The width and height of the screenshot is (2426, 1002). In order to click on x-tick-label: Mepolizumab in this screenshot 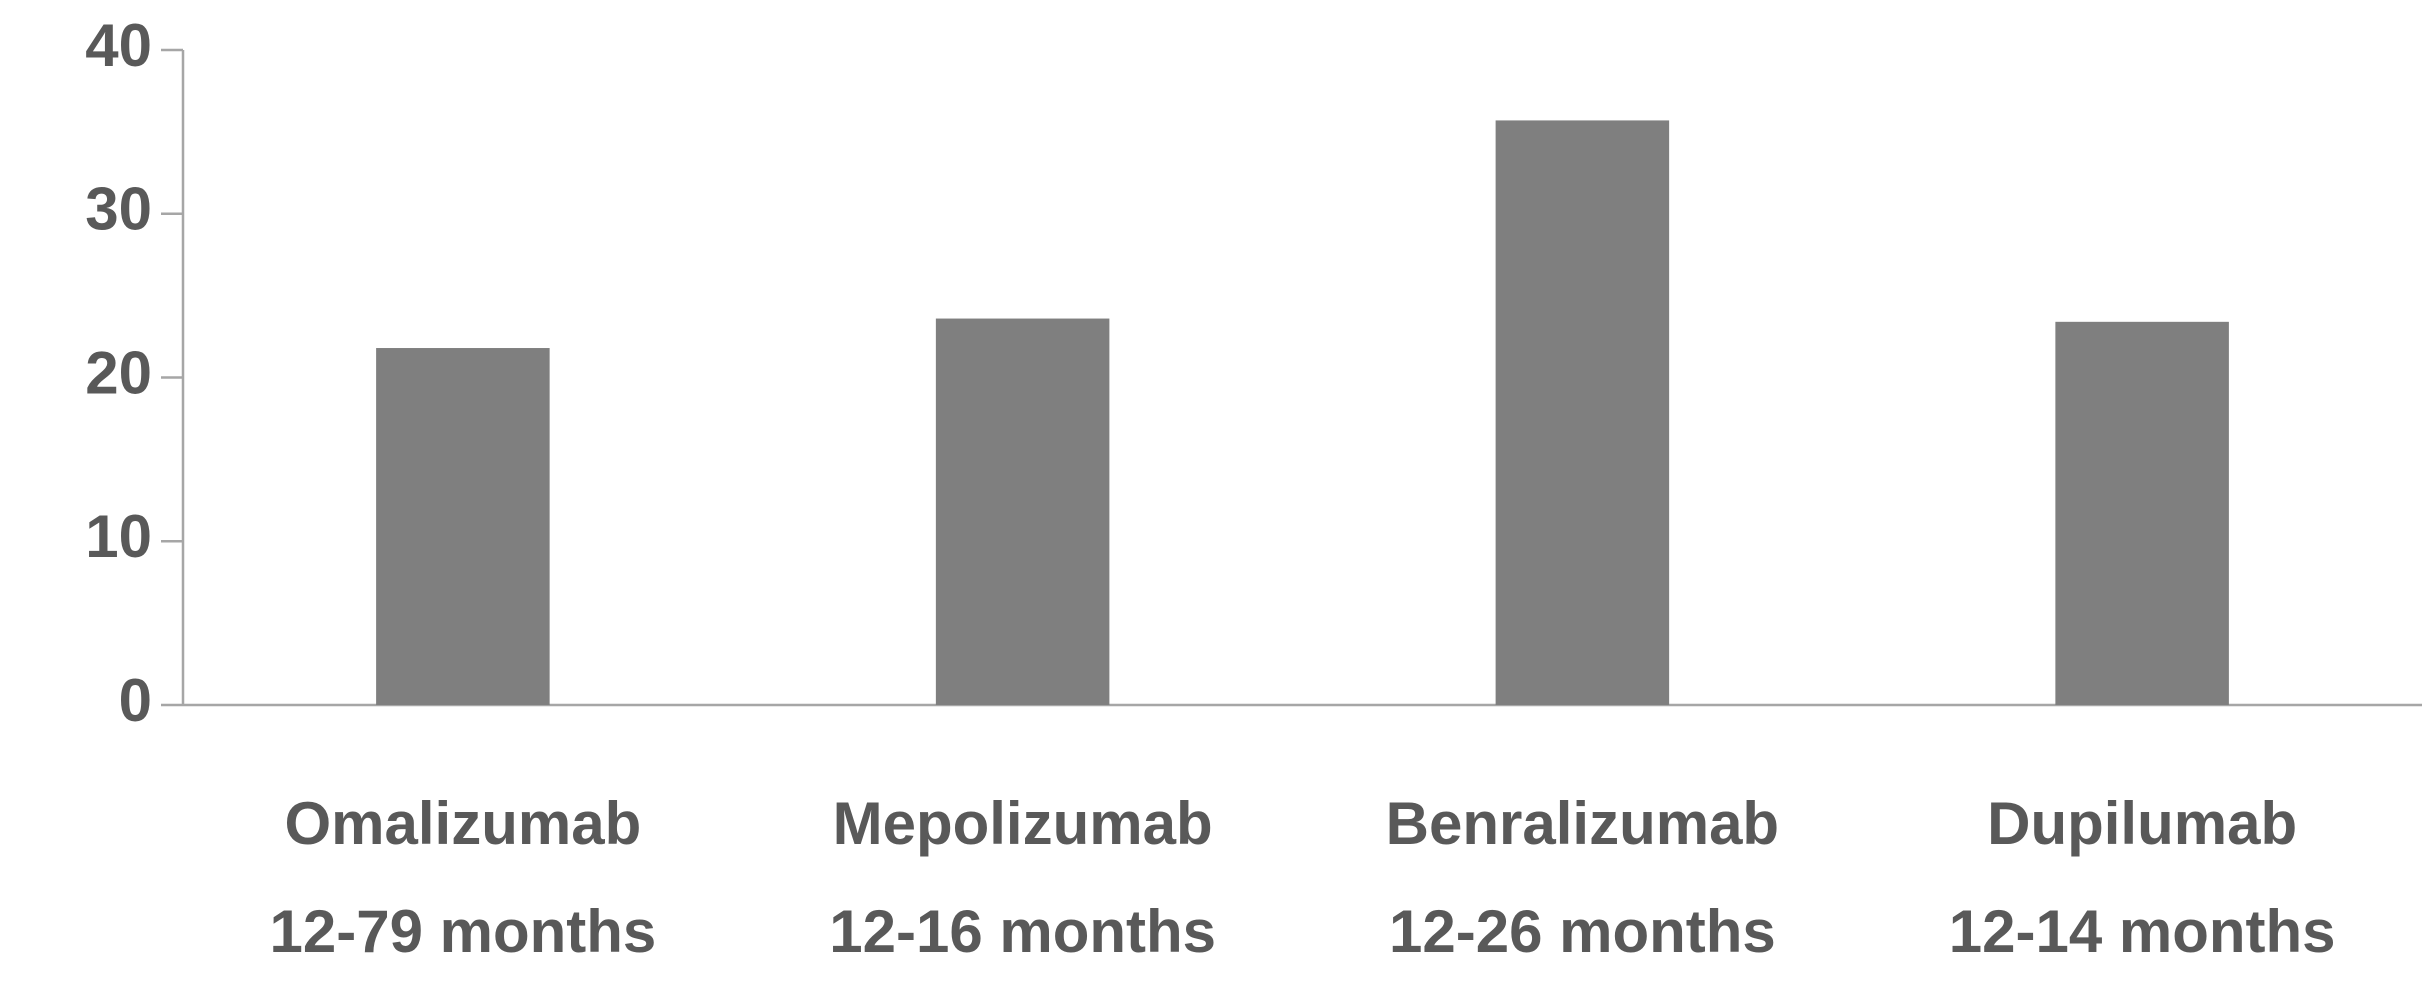, I will do `click(1023, 823)`.